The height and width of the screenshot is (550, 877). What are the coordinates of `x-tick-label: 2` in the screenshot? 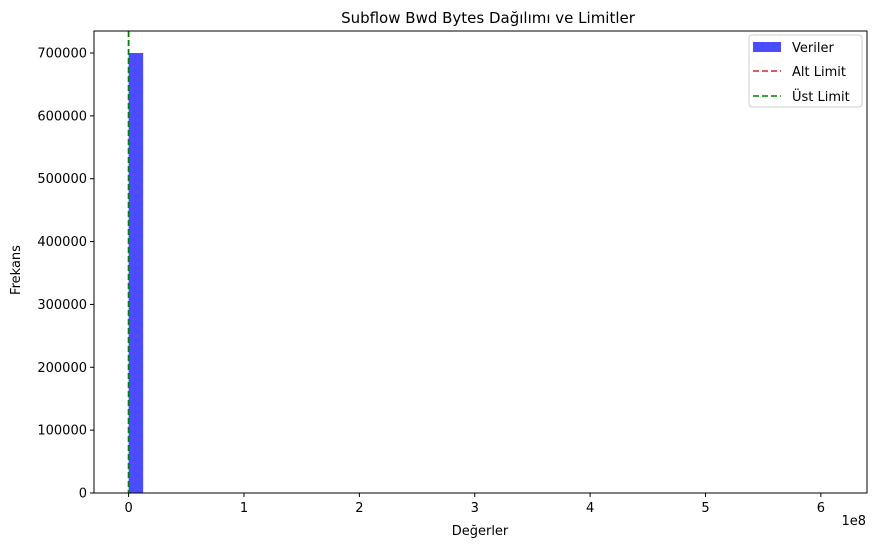 It's located at (359, 508).